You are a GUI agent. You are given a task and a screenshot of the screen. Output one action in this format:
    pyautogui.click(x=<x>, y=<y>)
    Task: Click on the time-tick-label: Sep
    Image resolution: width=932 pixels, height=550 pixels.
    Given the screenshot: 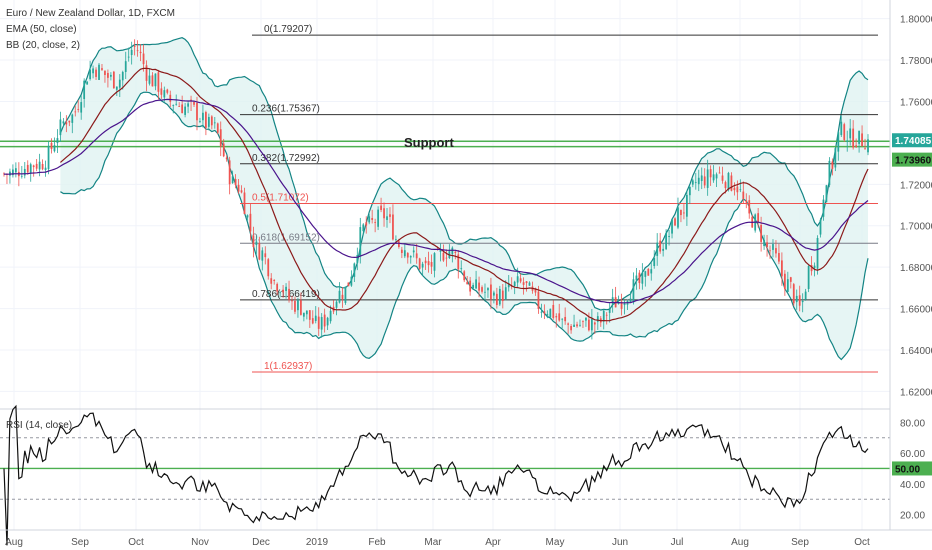 What is the action you would take?
    pyautogui.click(x=800, y=542)
    